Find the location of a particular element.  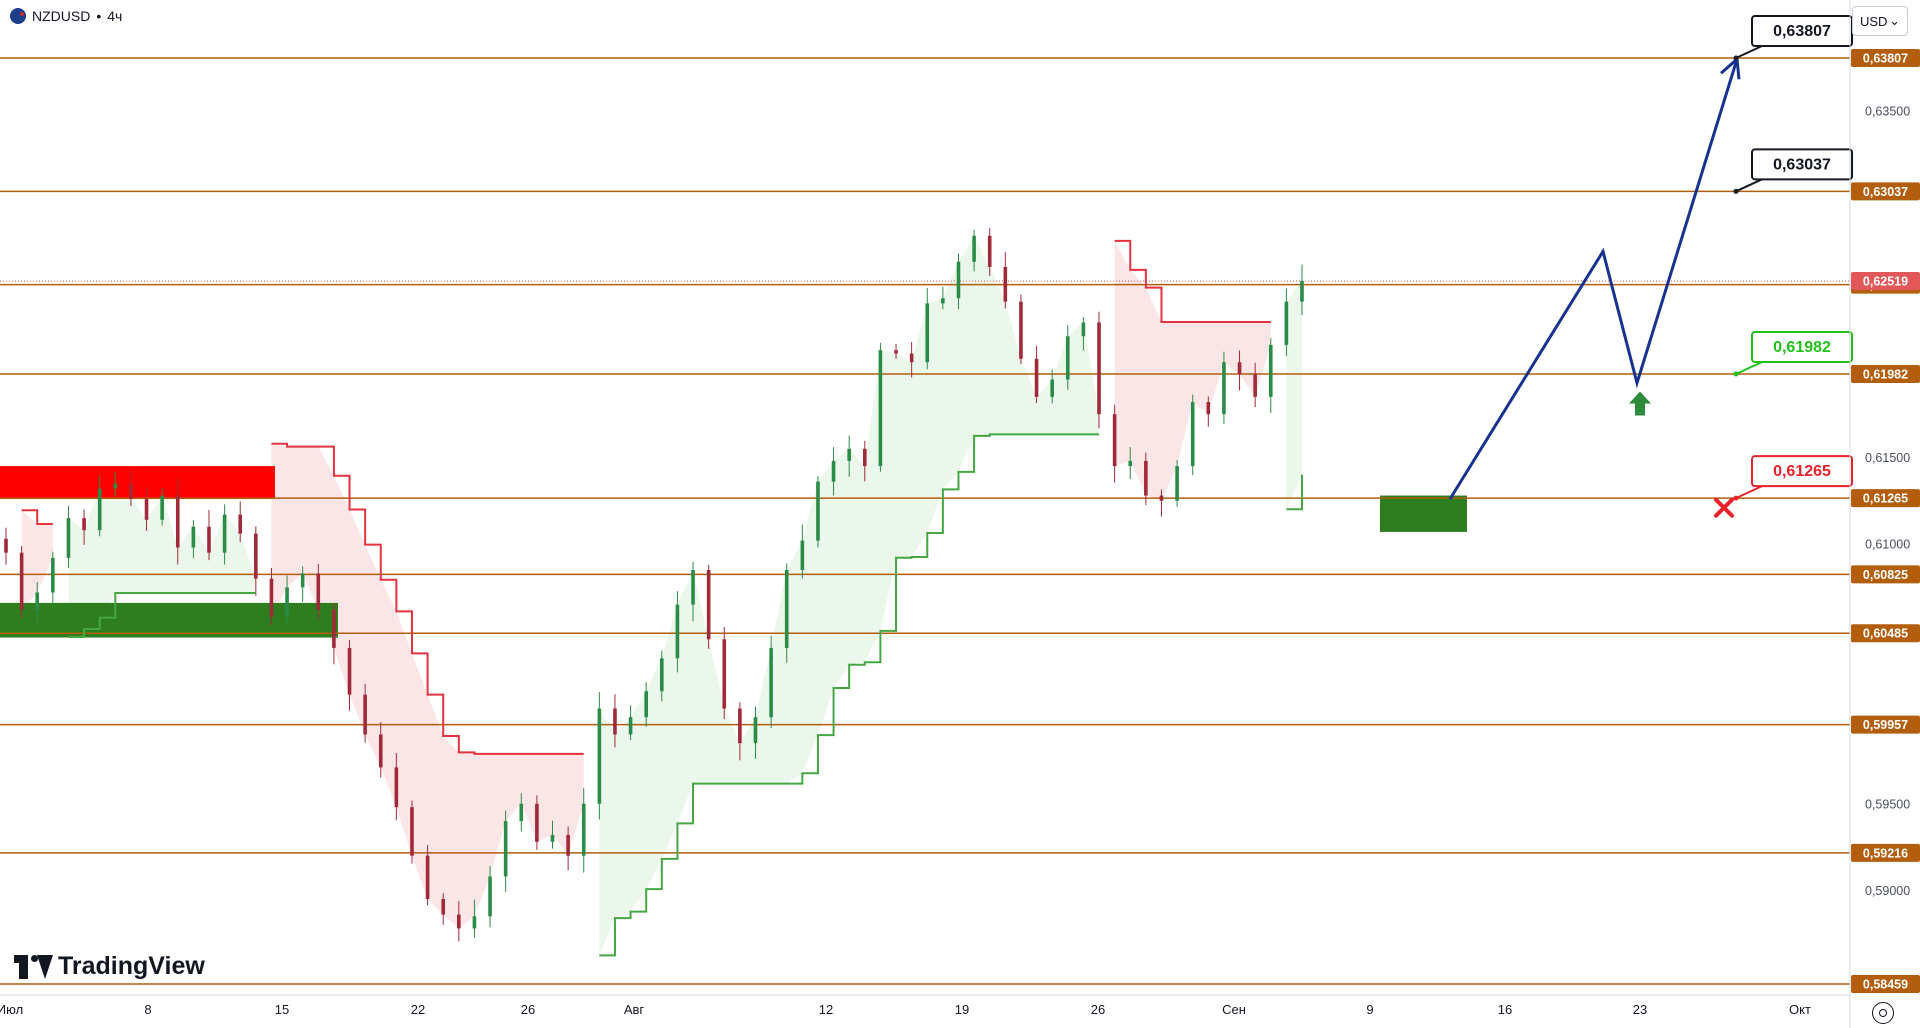

currency-label: USD is located at coordinates (1874, 21).